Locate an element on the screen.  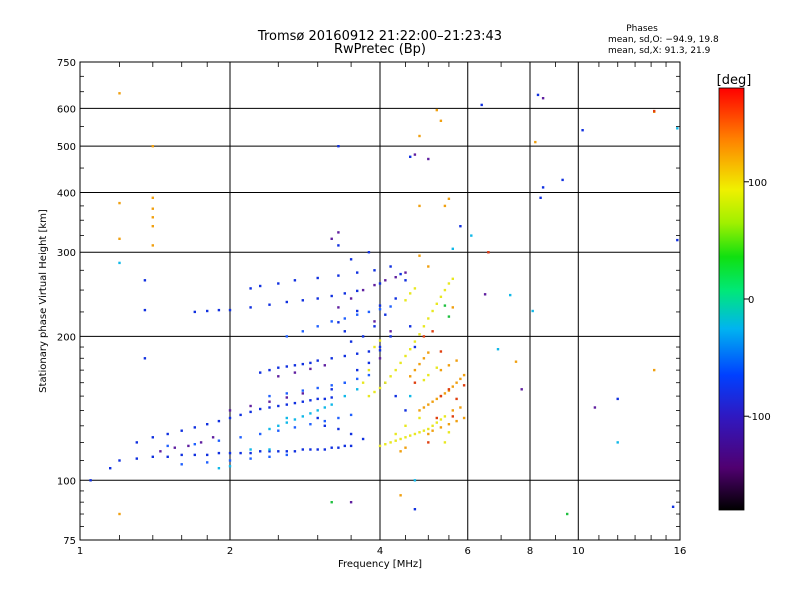
x-tick-label: 10 is located at coordinates (578, 551).